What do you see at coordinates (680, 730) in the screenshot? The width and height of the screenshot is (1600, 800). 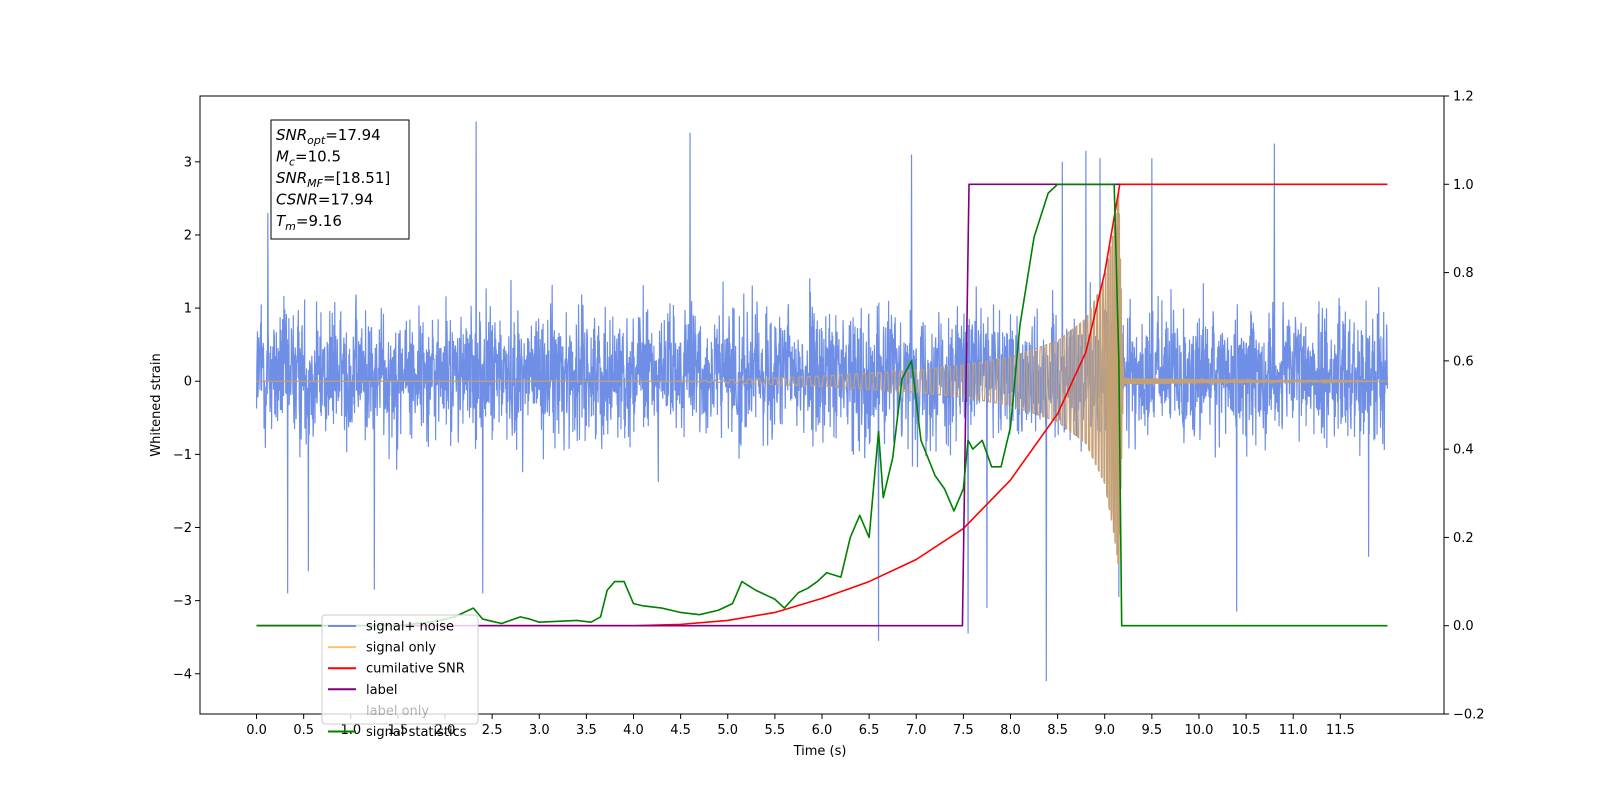 I see `x-tick-label: 4.5` at bounding box center [680, 730].